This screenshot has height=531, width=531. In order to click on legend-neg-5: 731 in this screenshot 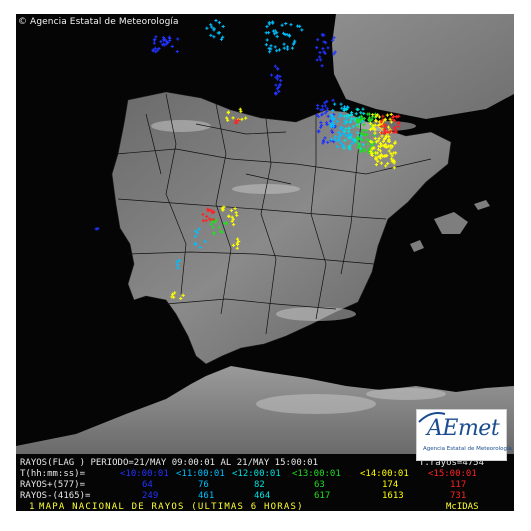, I will do `click(458, 496)`.